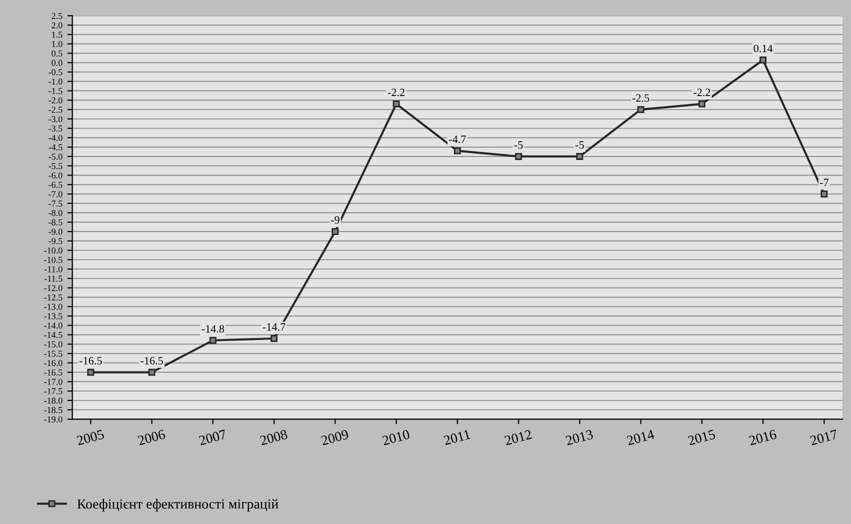 The image size is (851, 524). I want to click on y-tick-label: -2.0, so click(55, 100).